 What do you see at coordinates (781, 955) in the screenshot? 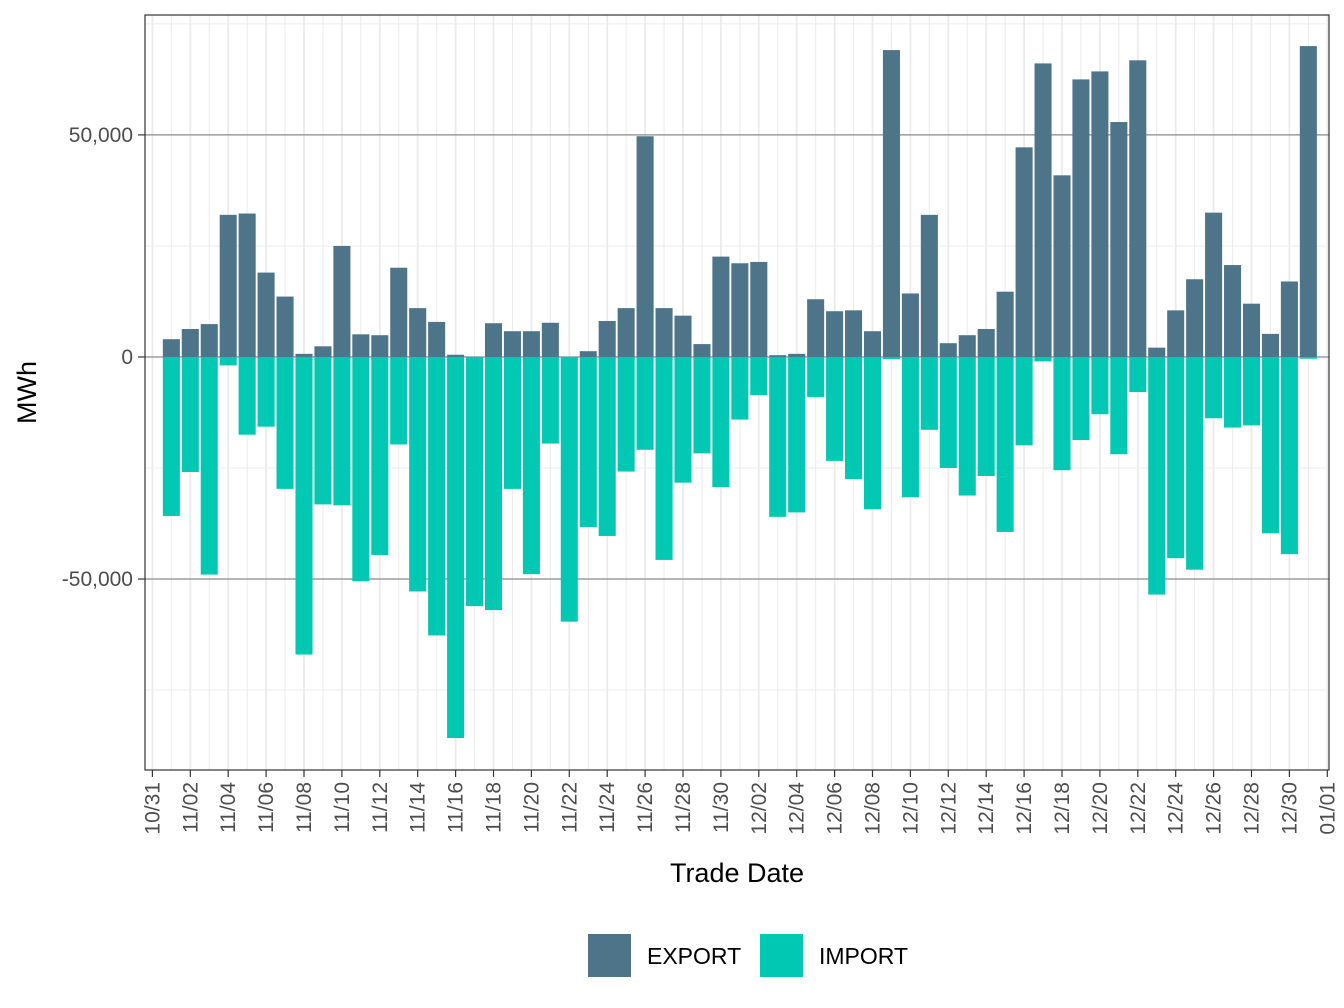
I see `legend-swatch-import` at bounding box center [781, 955].